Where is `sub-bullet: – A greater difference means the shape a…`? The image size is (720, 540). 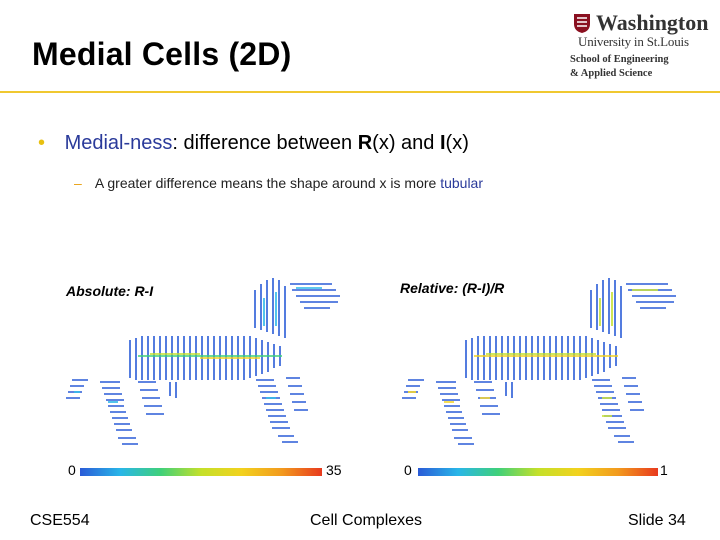 sub-bullet: – A greater difference means the shape a… is located at coordinates (278, 183).